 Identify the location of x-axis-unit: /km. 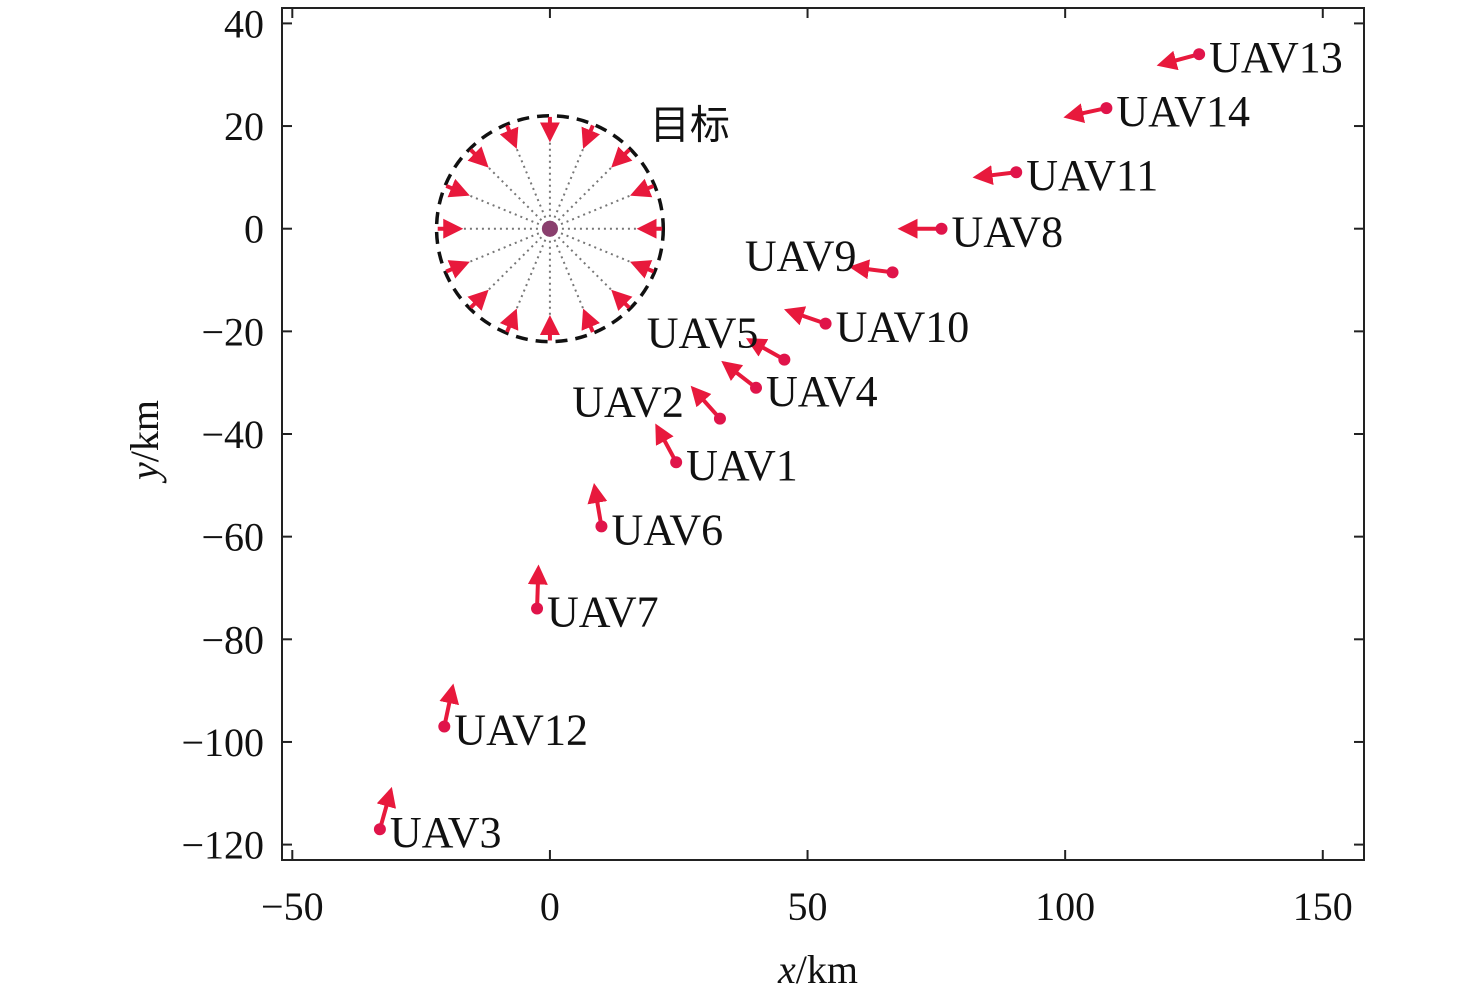
(827, 969).